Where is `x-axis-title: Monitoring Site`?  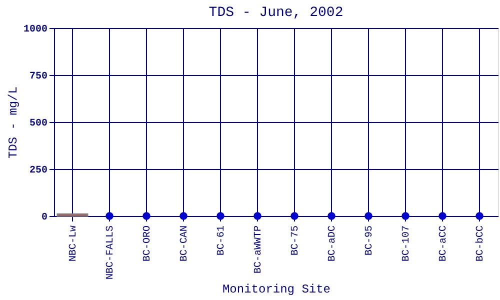 x-axis-title: Monitoring Site is located at coordinates (276, 289).